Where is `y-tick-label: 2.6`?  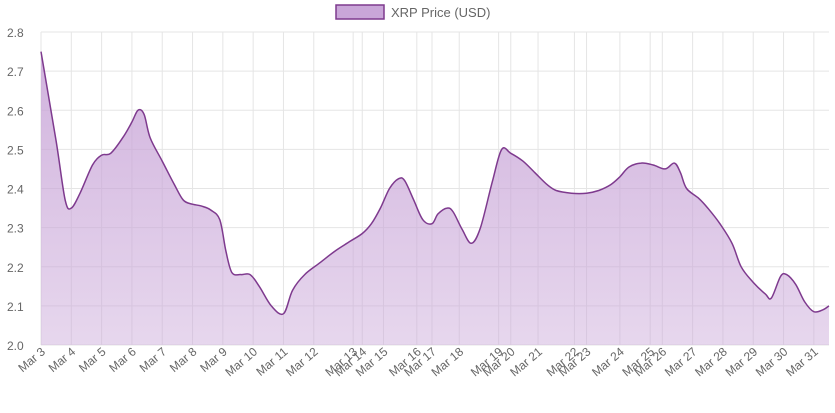
y-tick-label: 2.6 is located at coordinates (15, 111).